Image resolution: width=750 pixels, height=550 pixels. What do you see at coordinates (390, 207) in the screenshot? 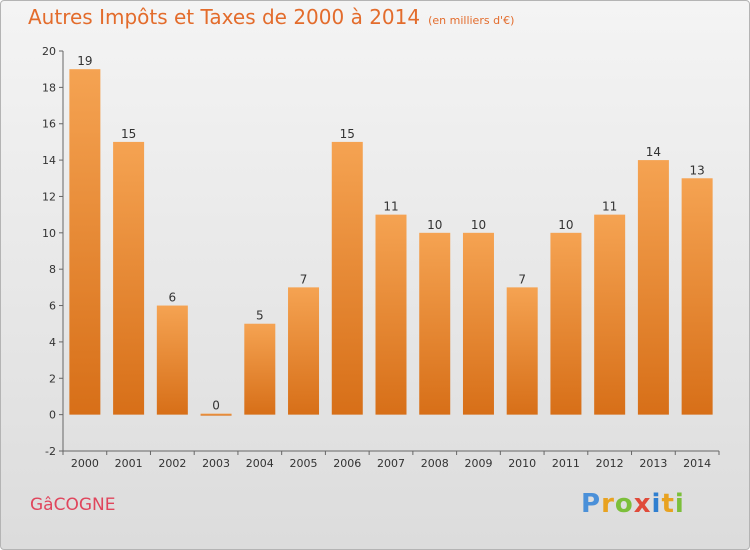
I see `data-label-2007: 11` at bounding box center [390, 207].